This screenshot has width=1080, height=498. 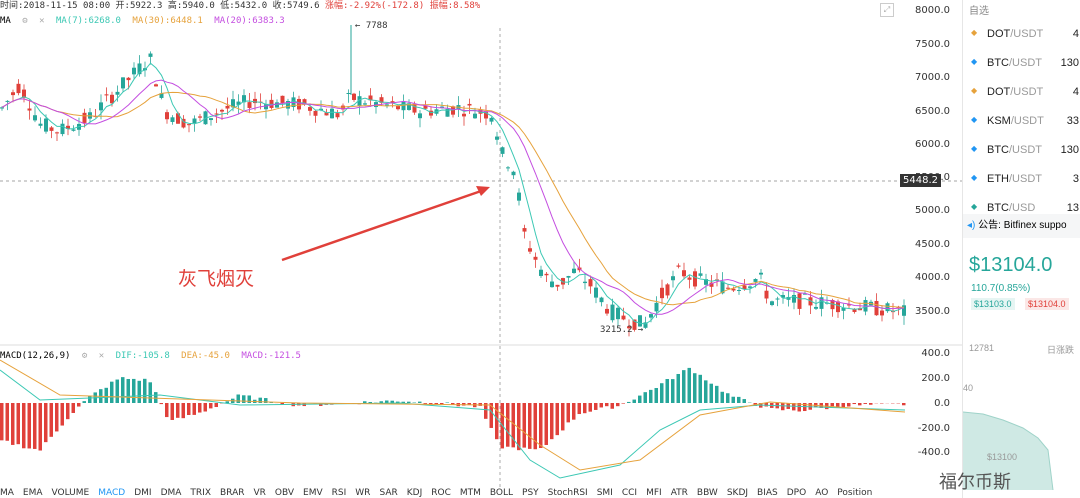 What do you see at coordinates (232, 493) in the screenshot?
I see `tab-brar: BRAR` at bounding box center [232, 493].